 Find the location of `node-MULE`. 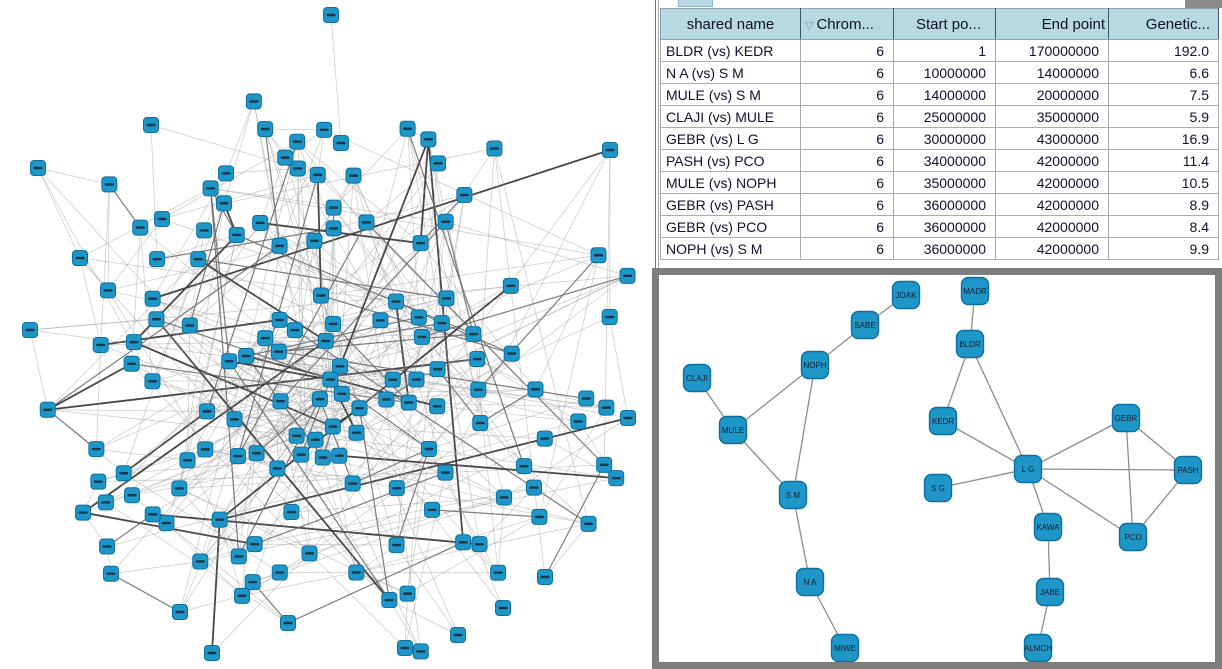

node-MULE is located at coordinates (733, 430).